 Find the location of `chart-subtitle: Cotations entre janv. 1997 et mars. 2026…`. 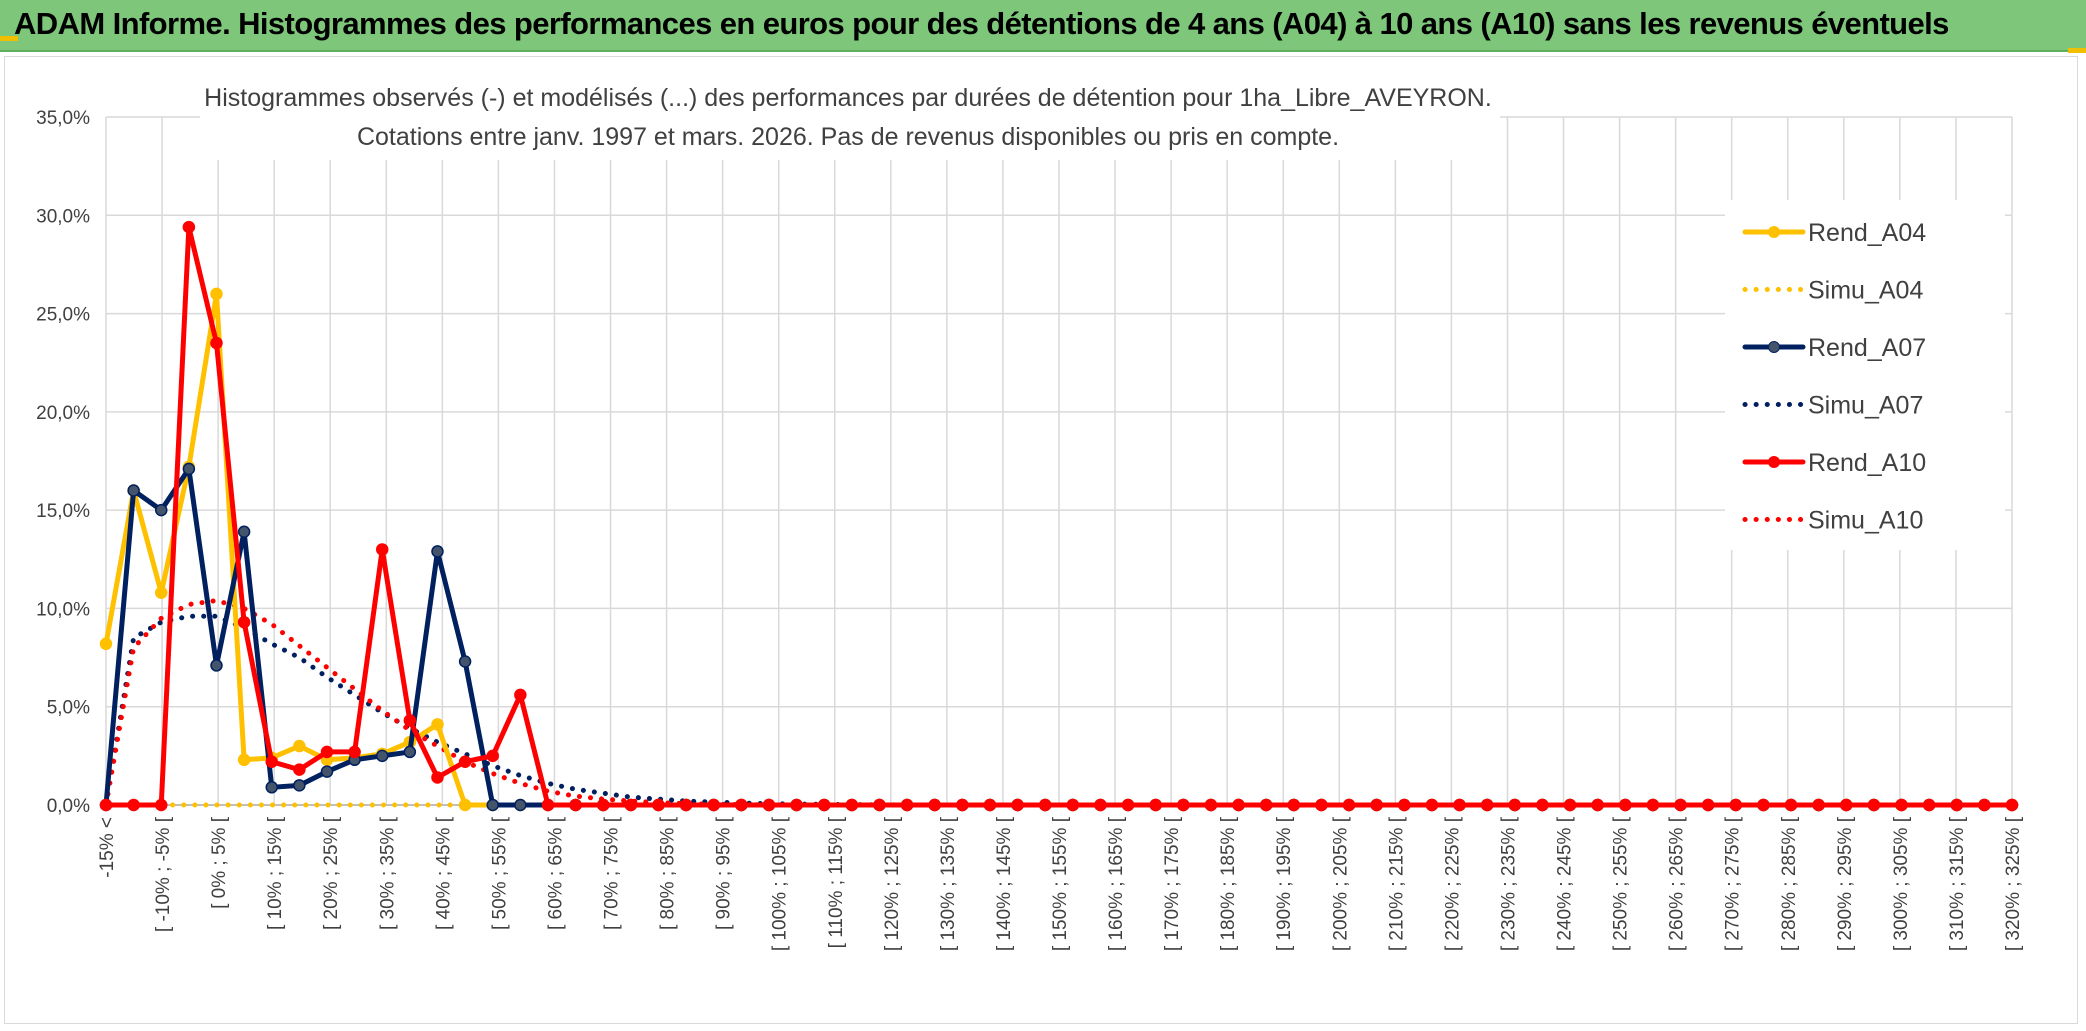

chart-subtitle: Cotations entre janv. 1997 et mars. 2026… is located at coordinates (848, 137).